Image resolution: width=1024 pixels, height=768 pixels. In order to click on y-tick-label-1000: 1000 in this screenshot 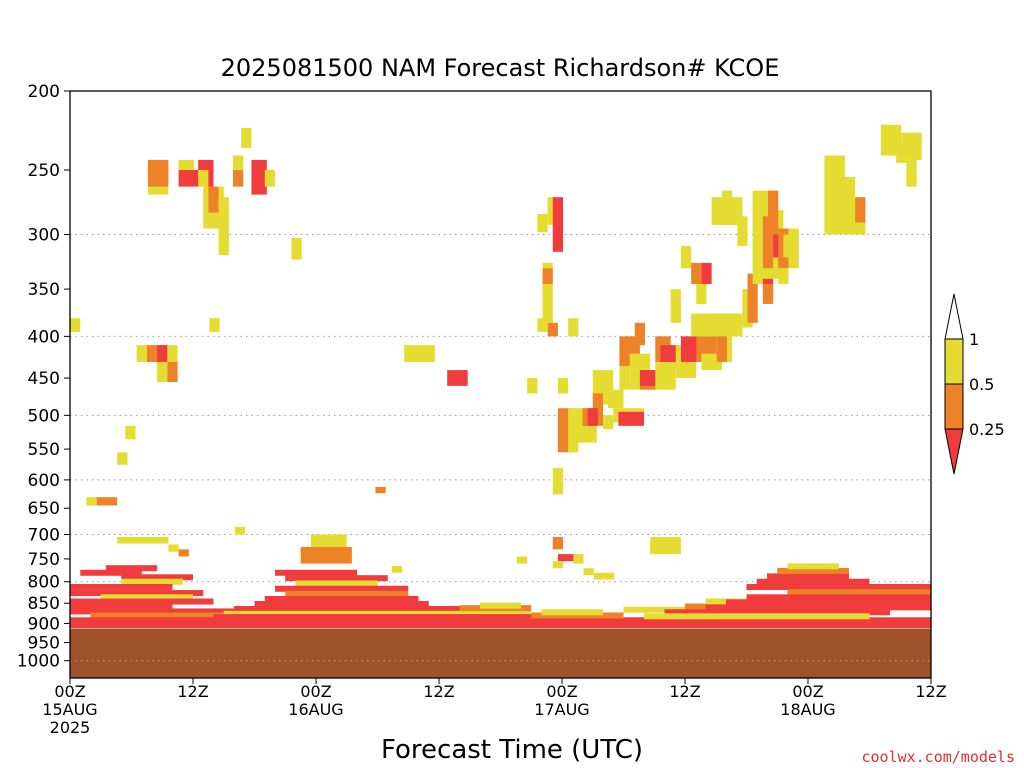, I will do `click(38, 662)`.